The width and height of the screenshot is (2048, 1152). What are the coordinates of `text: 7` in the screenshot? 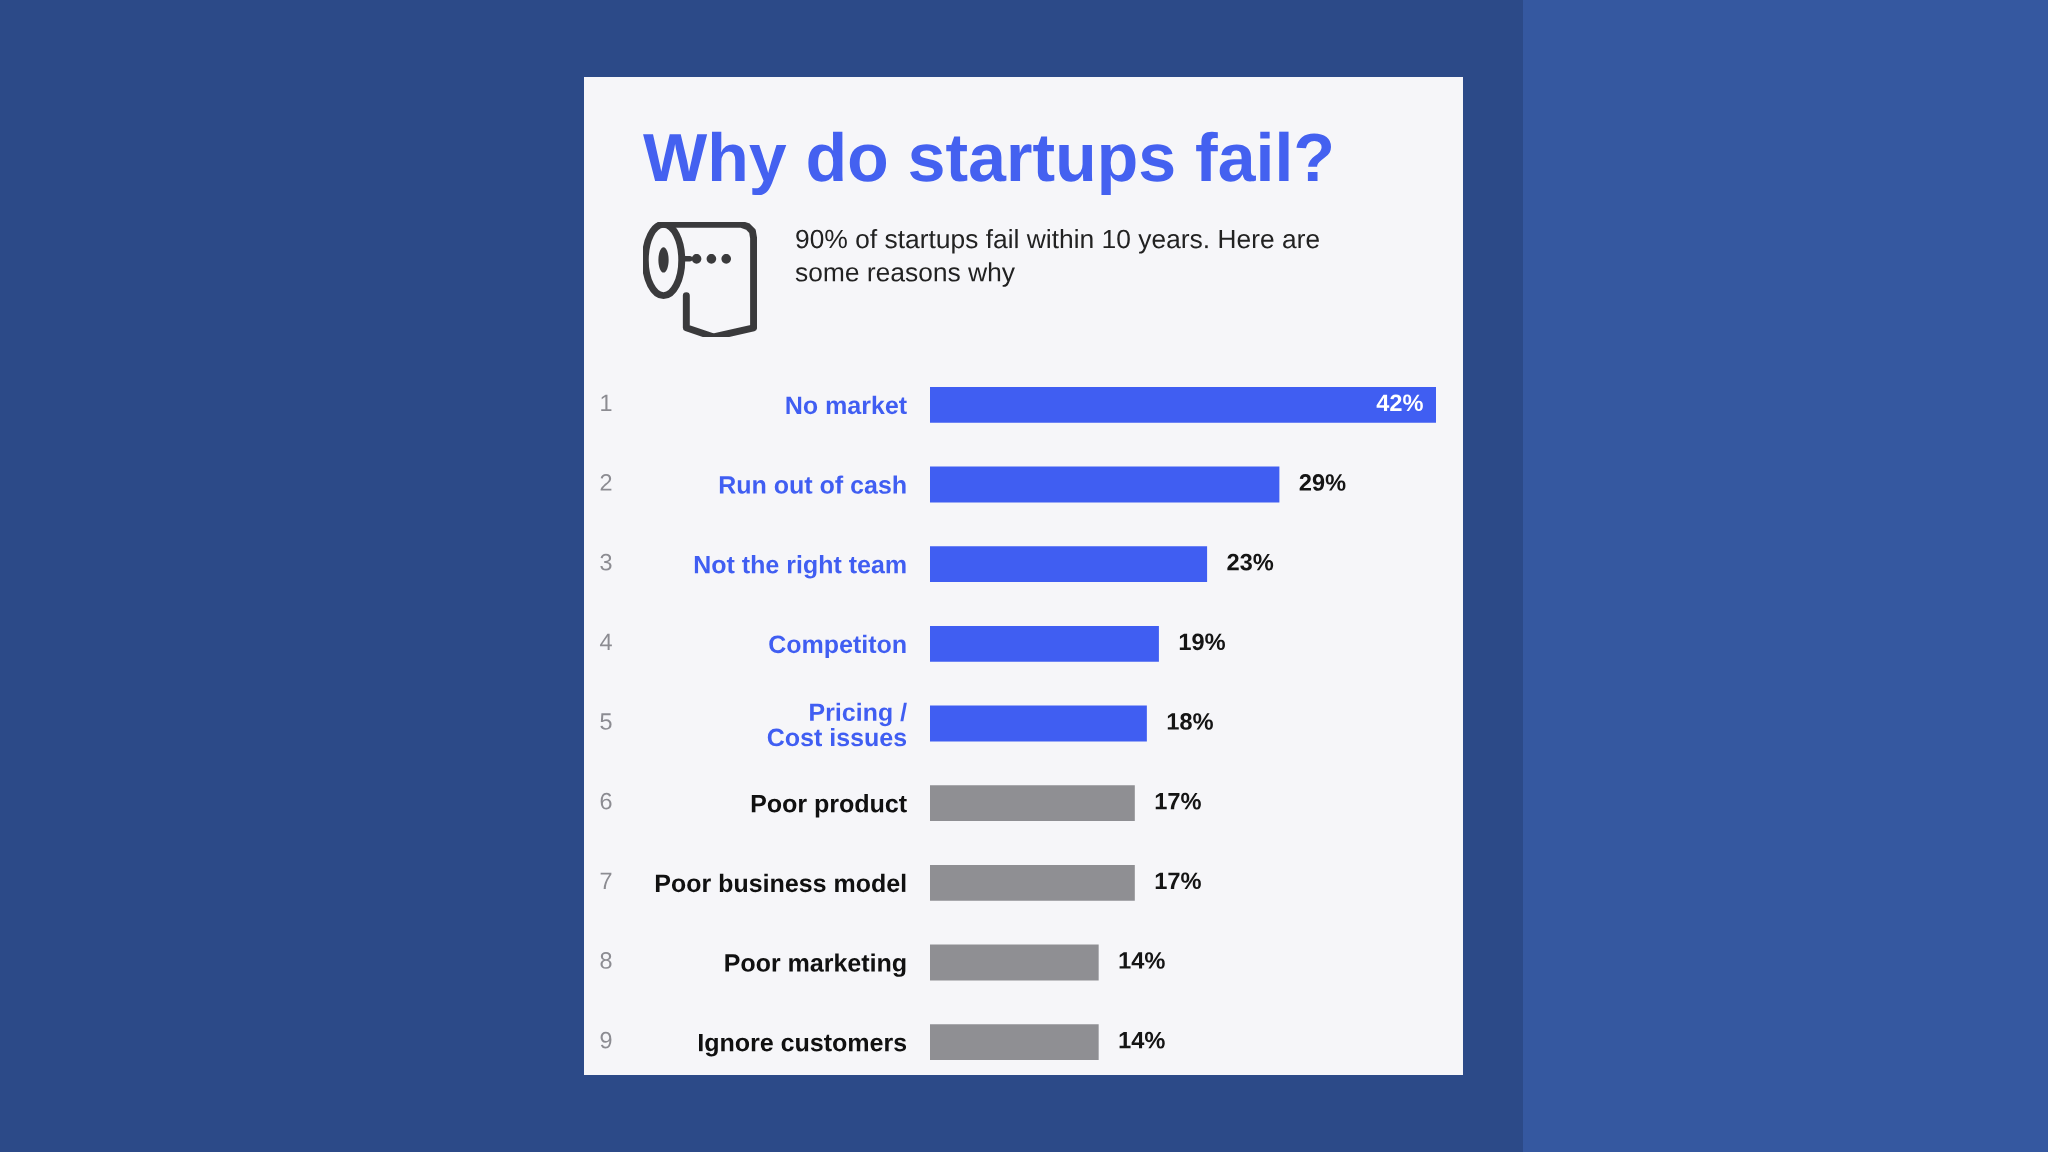 It's located at (606, 880).